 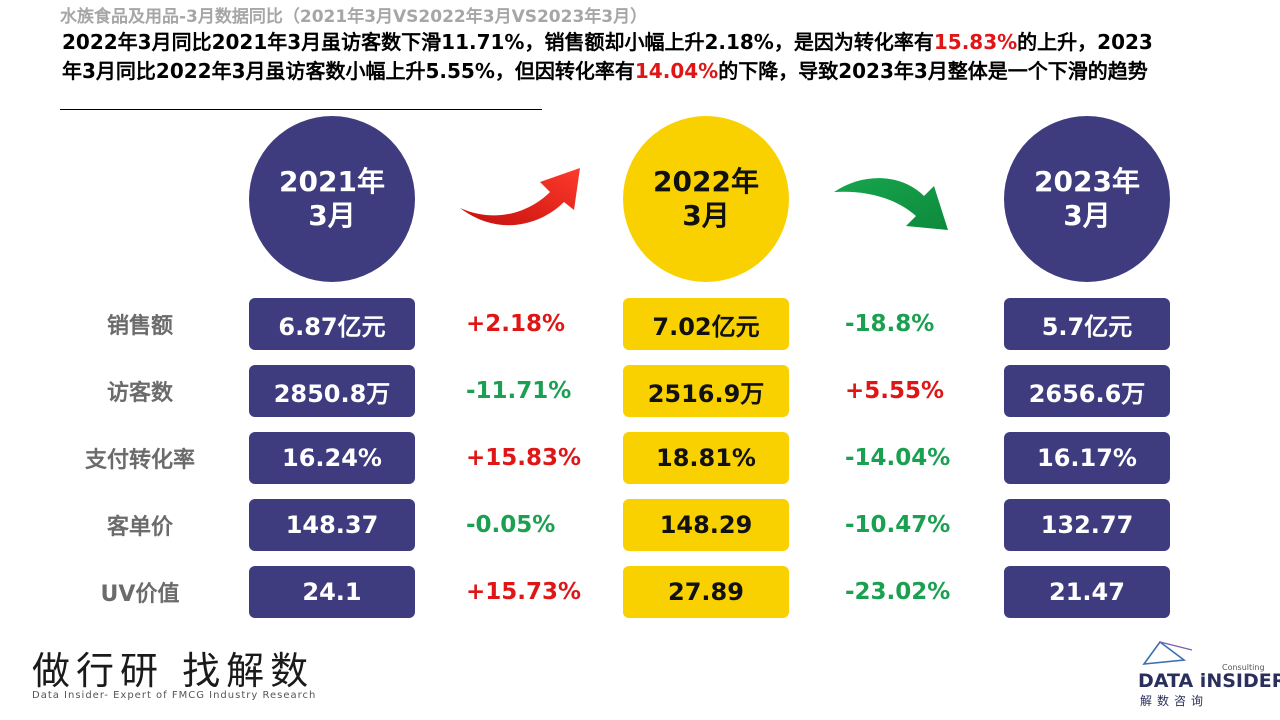 What do you see at coordinates (1087, 592) in the screenshot?
I see `value-2023-uv-value: 21.47` at bounding box center [1087, 592].